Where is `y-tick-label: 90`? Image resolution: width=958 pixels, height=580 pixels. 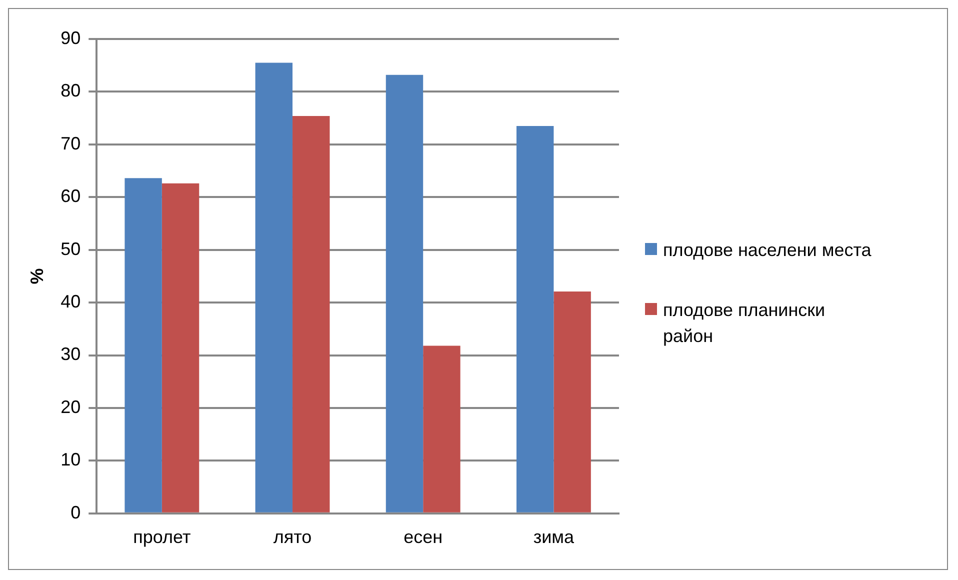 y-tick-label: 90 is located at coordinates (70, 38).